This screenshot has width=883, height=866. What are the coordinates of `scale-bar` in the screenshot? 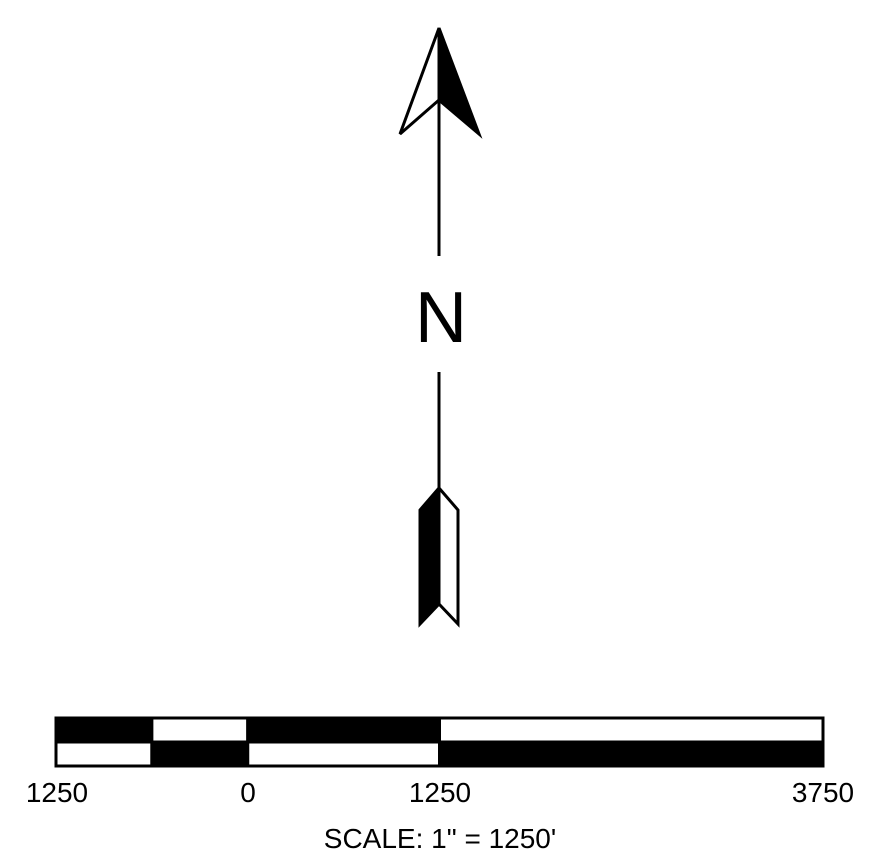 It's located at (439, 742).